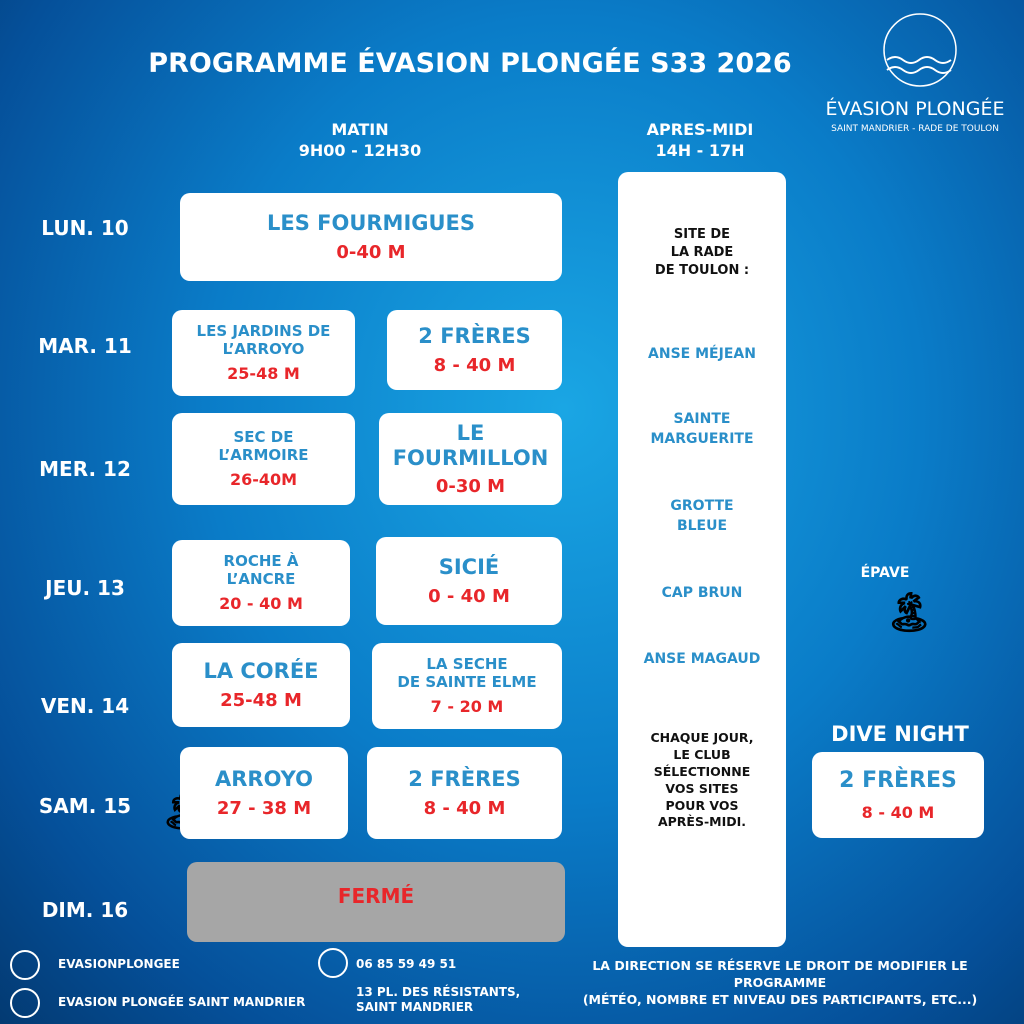 The image size is (1024, 1024). I want to click on site-line: MARGUERITE, so click(702, 438).